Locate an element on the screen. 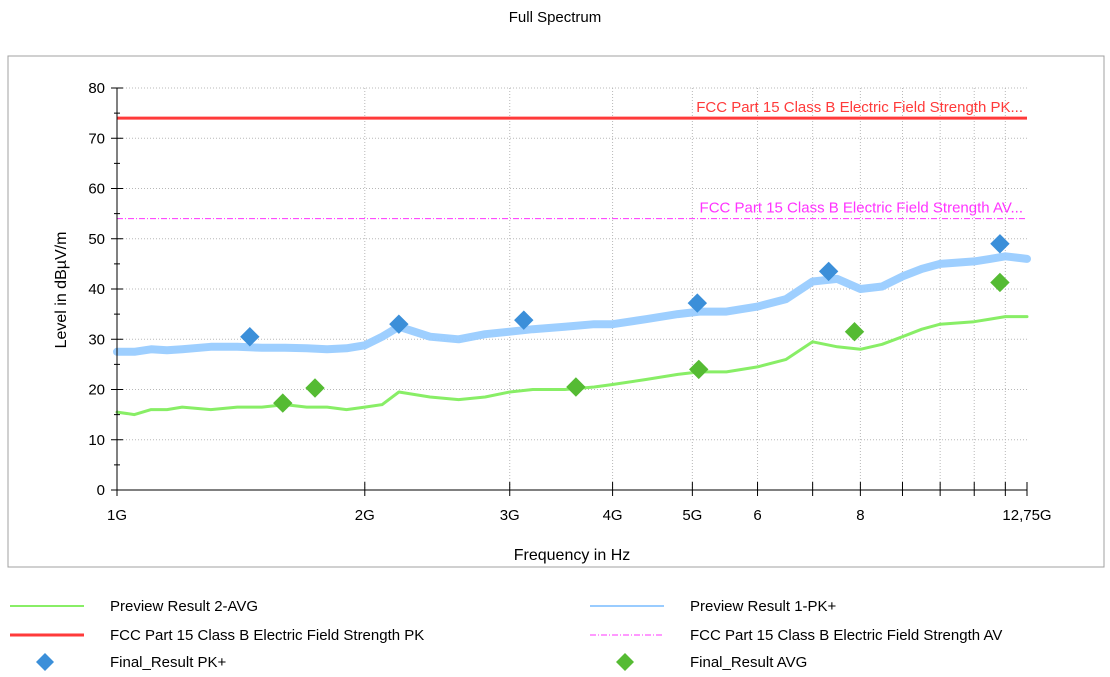 The width and height of the screenshot is (1110, 677). y-tick-label: 50 is located at coordinates (96, 239).